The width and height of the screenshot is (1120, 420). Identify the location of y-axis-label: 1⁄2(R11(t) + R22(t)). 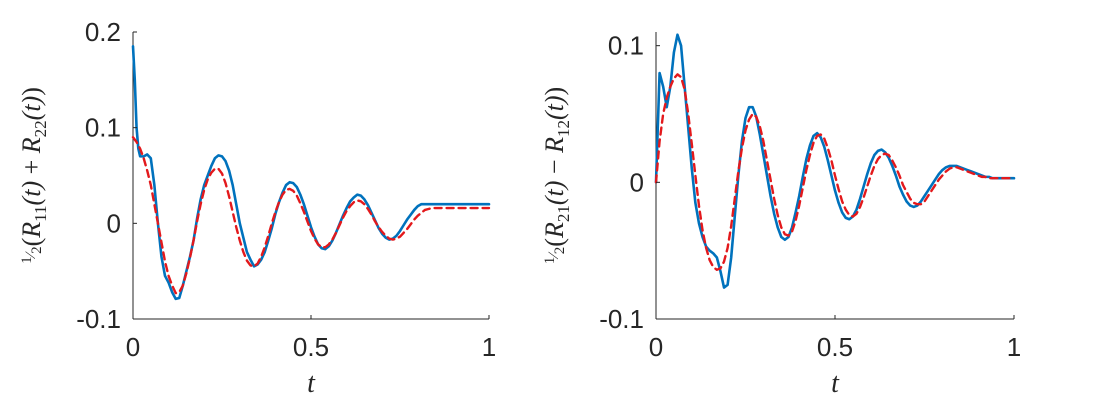
(33, 175).